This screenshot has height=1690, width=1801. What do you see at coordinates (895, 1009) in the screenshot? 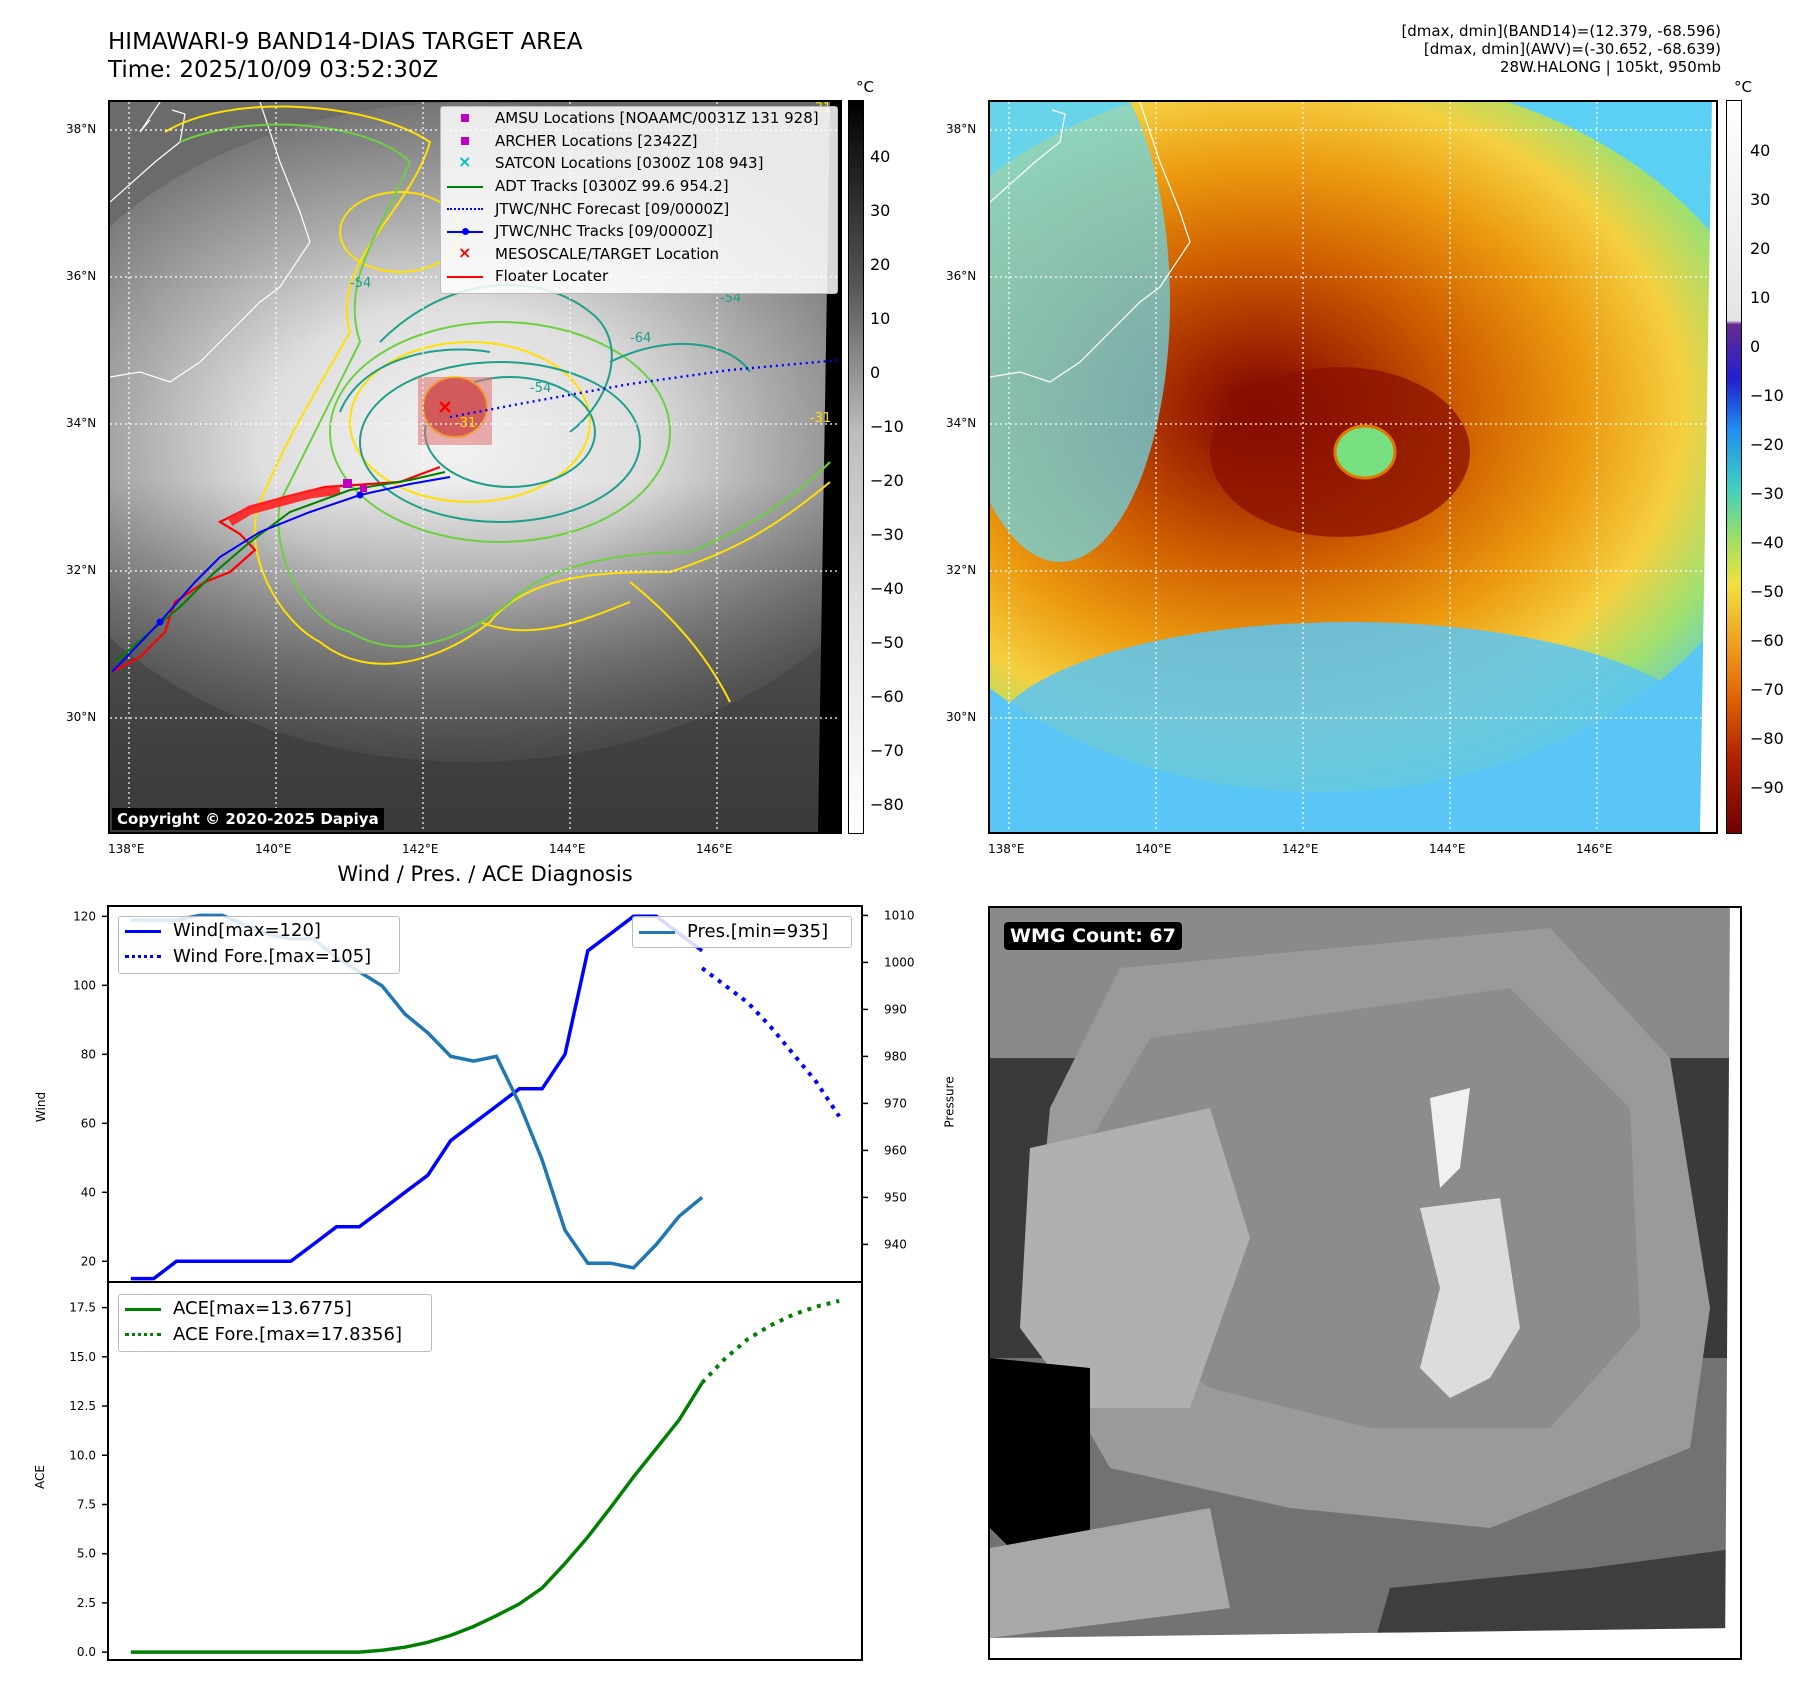
I see `y2-tick-label: 990` at bounding box center [895, 1009].